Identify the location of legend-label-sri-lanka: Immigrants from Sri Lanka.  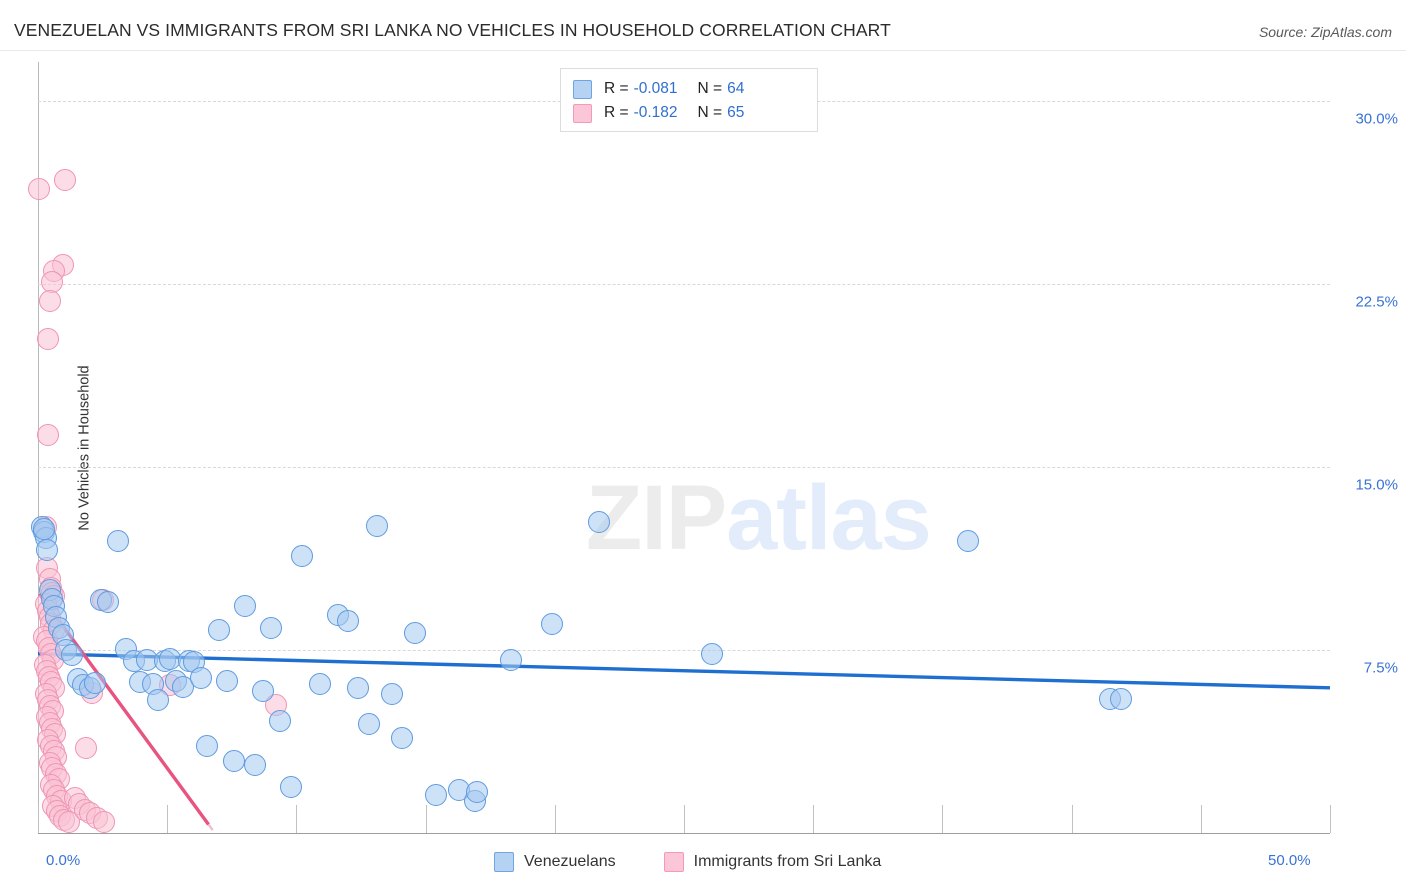
(787, 861).